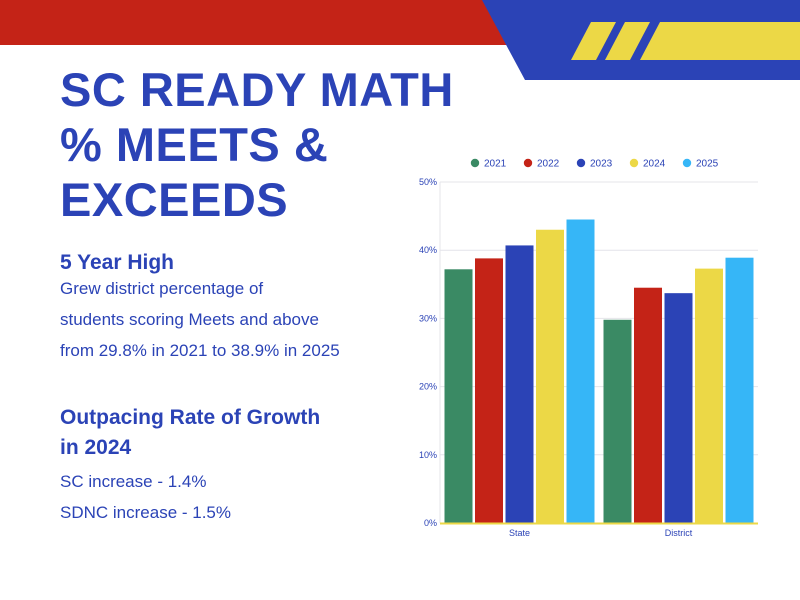 The height and width of the screenshot is (600, 800). Describe the element at coordinates (648, 405) in the screenshot. I see `bar-2022-district` at that location.